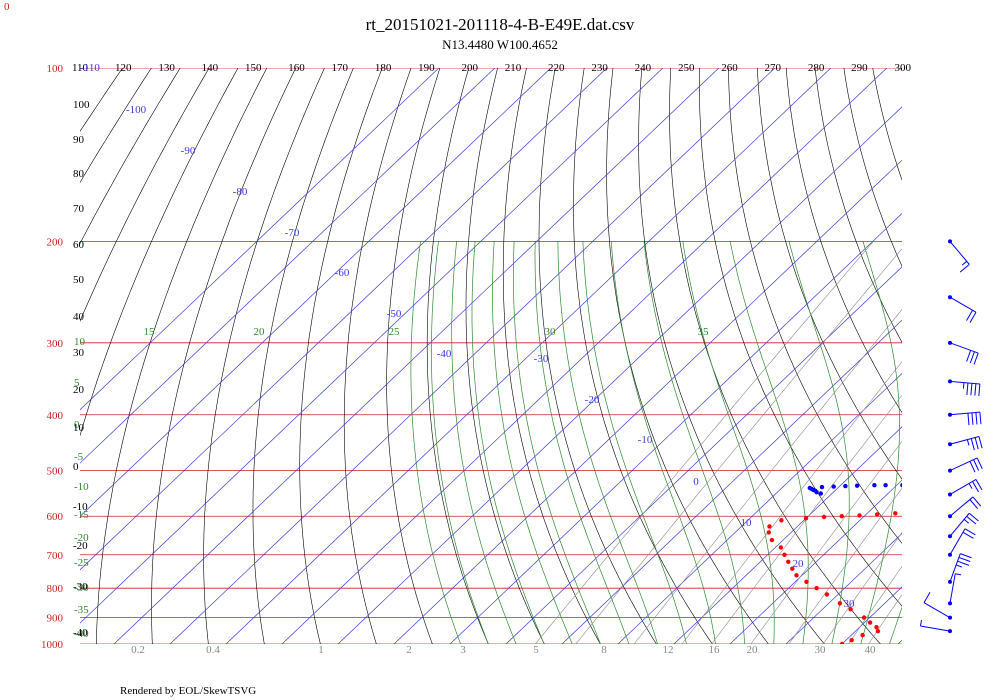  What do you see at coordinates (753, 650) in the screenshot?
I see `mixing-ratio-label: 20` at bounding box center [753, 650].